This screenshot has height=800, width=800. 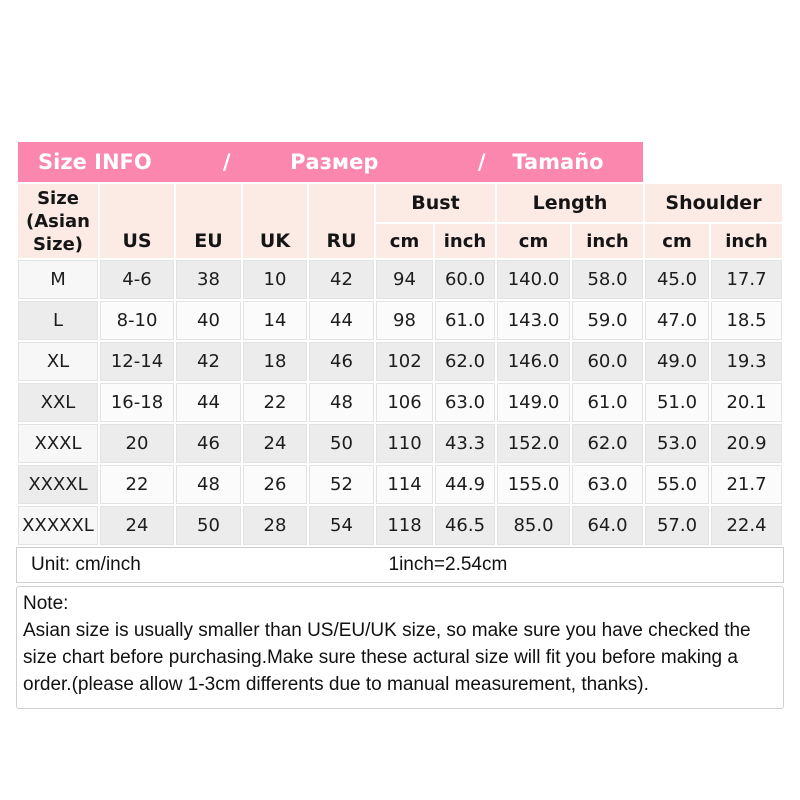 I want to click on value-cell: 57.0, so click(x=677, y=525).